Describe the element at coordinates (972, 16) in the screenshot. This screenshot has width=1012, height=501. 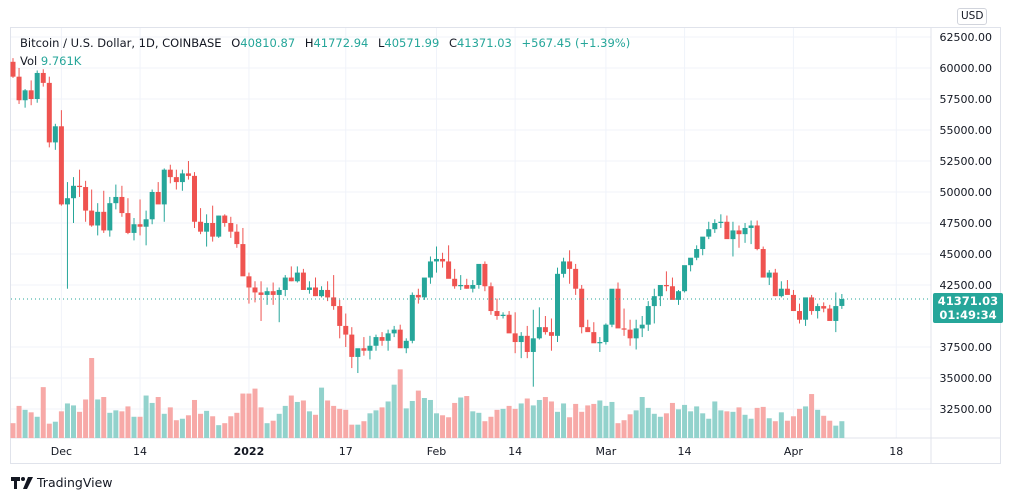
I see `currency-button: USD` at that location.